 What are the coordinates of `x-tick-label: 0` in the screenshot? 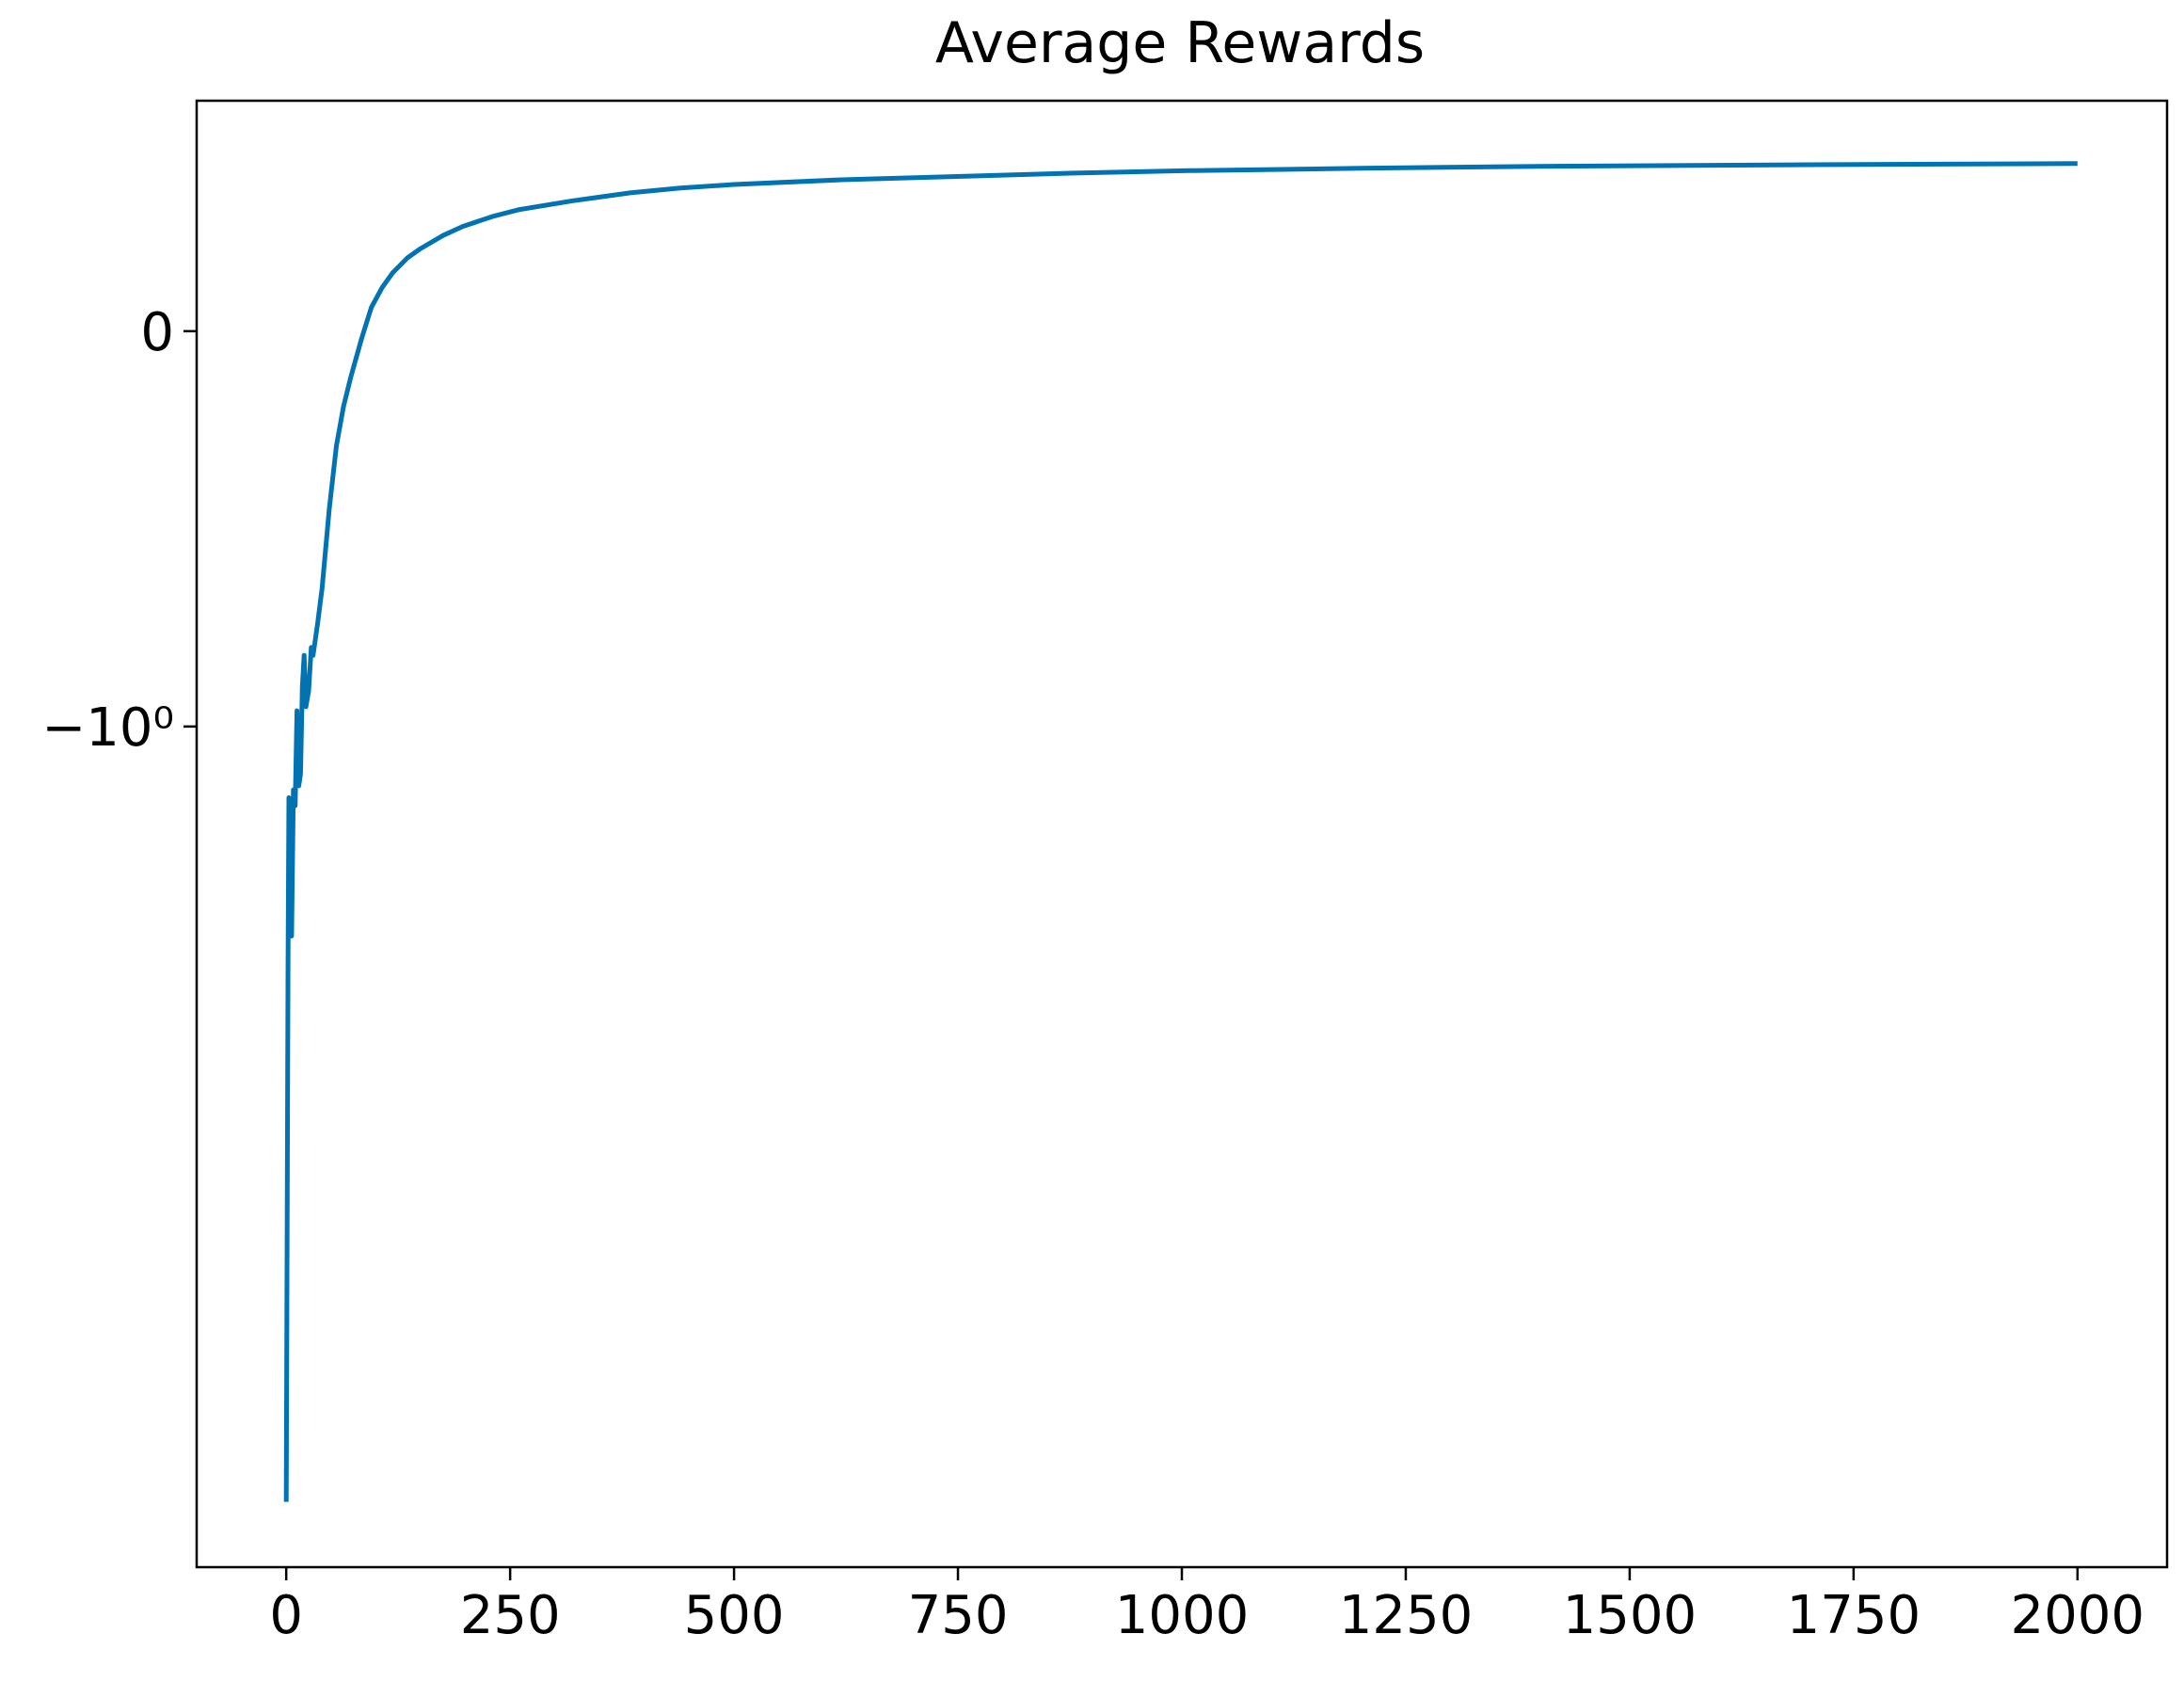 It's located at (286, 1615).